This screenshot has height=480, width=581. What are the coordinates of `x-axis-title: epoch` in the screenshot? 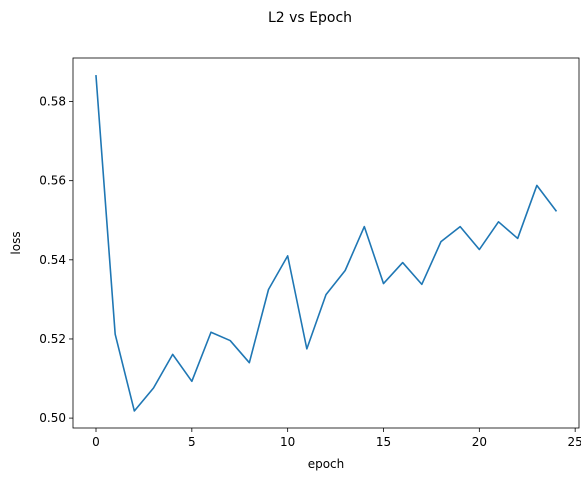 It's located at (326, 464).